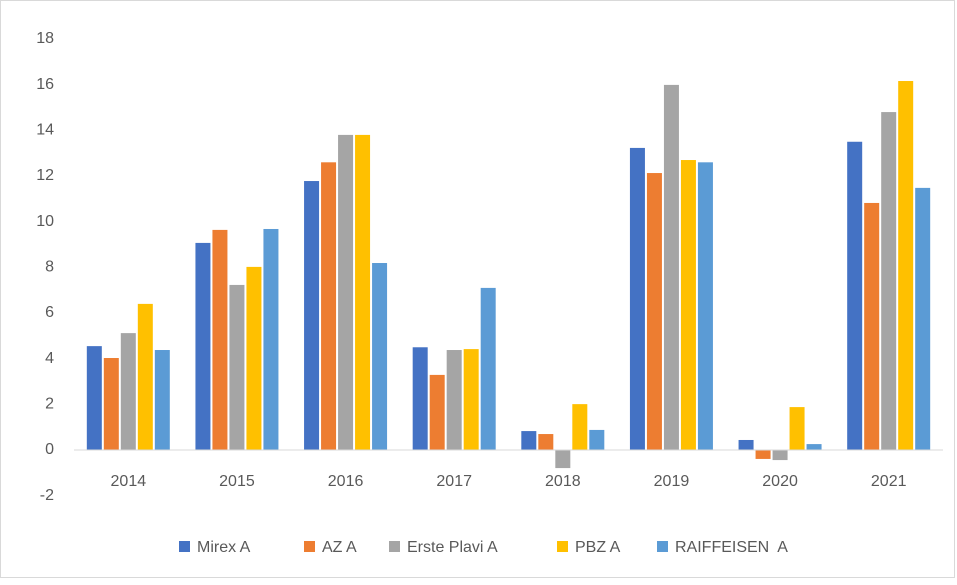 This screenshot has width=957, height=585. Describe the element at coordinates (49, 449) in the screenshot. I see `y-tick-label: 0` at that location.